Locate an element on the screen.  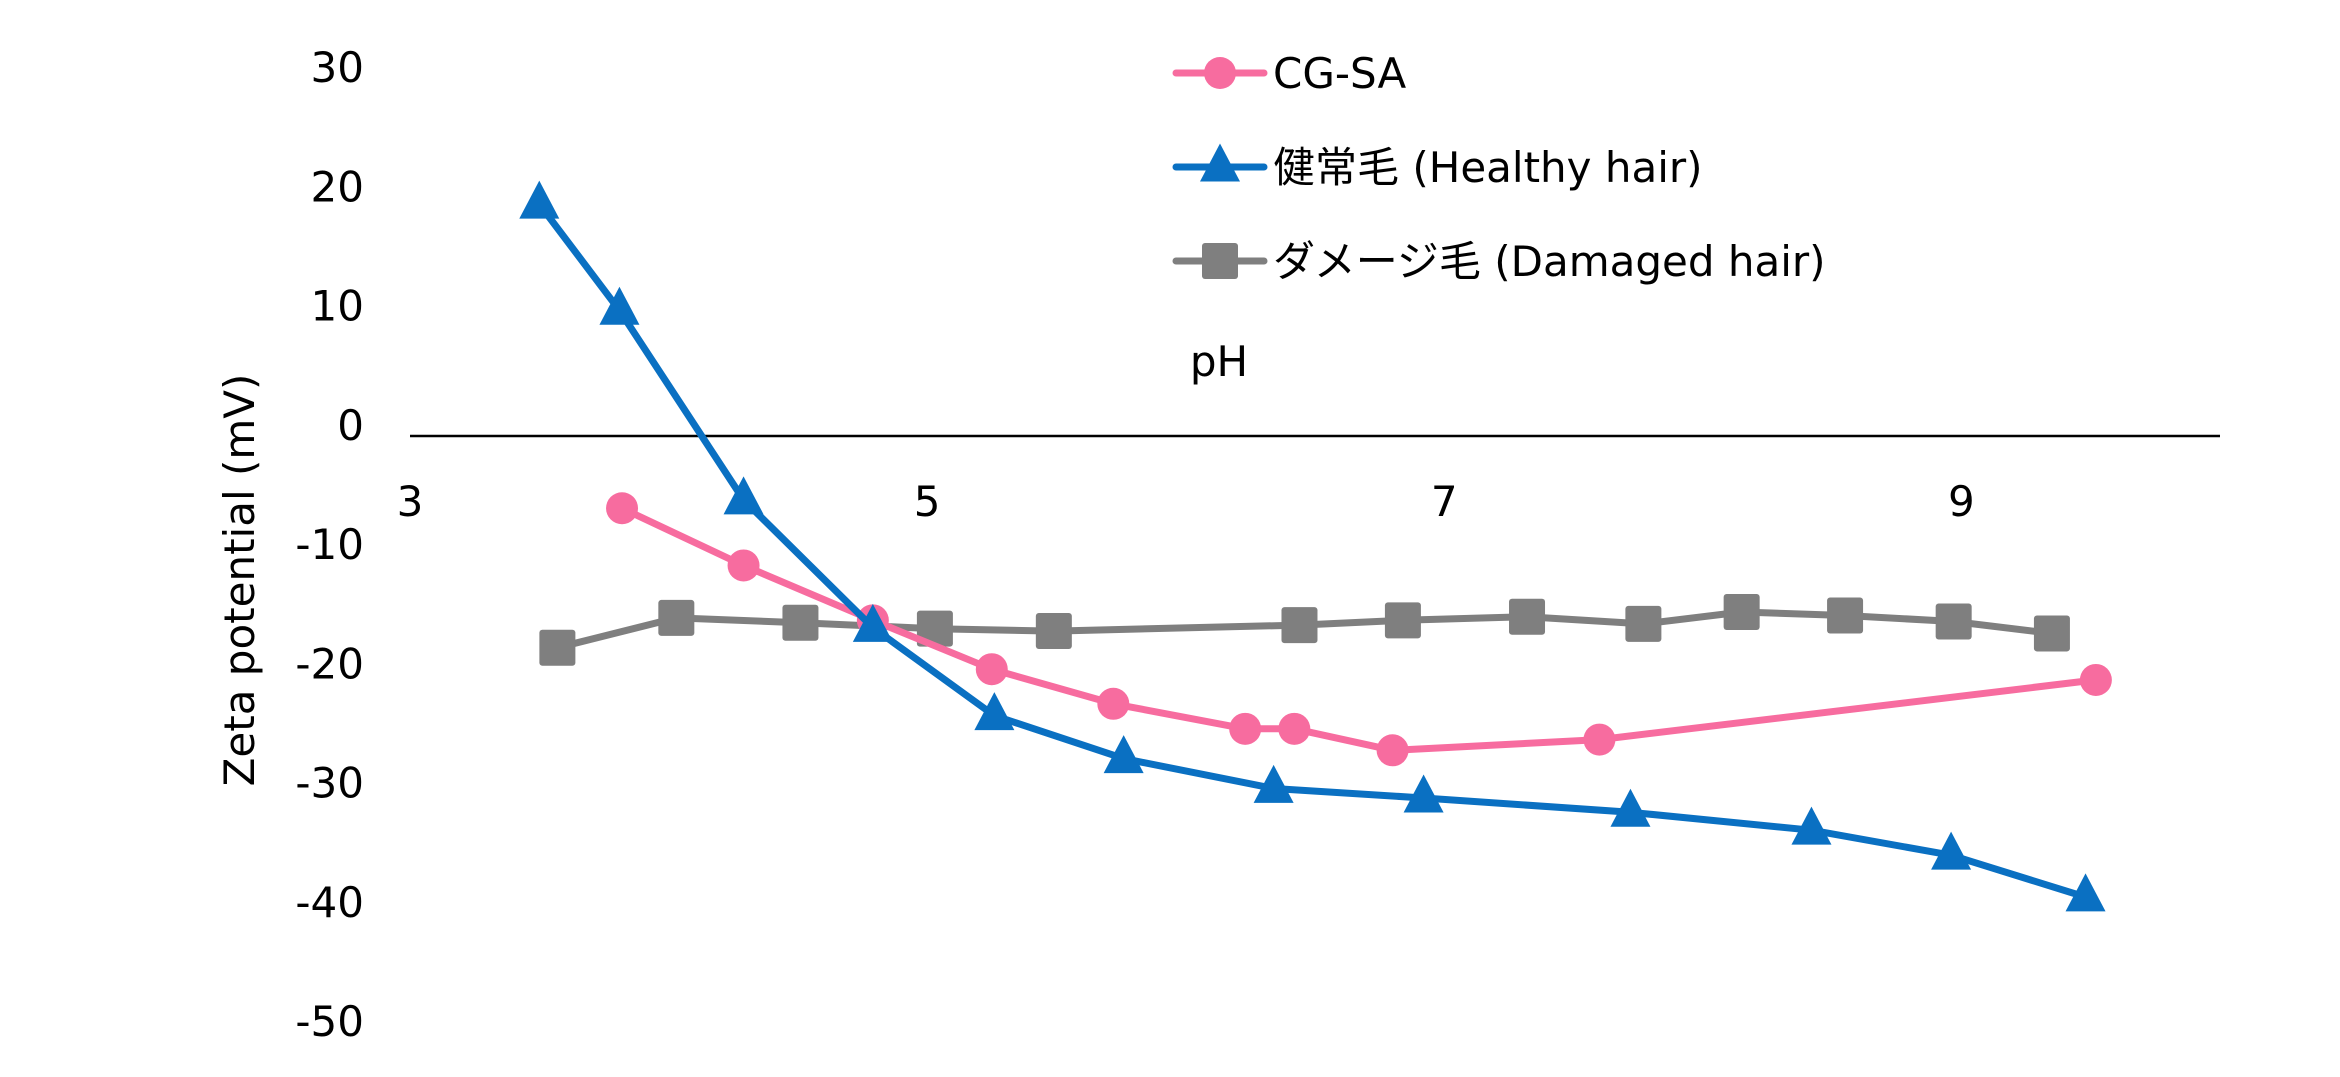
legend-item: CG-SA is located at coordinates (1289, 73).